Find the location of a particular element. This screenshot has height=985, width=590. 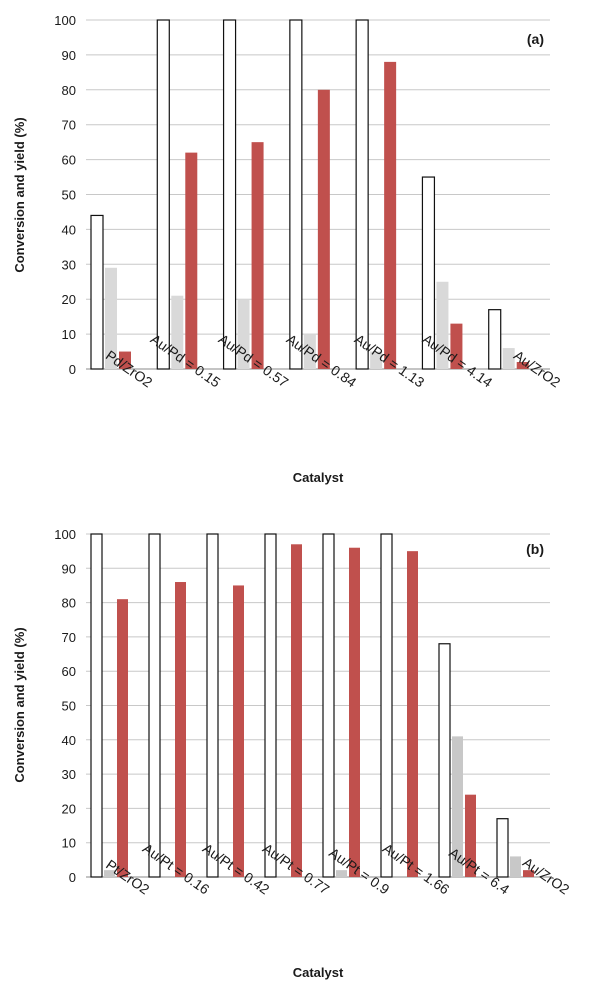

y-axis-title-b: Conversion and yield (%) is located at coordinates (19, 704).